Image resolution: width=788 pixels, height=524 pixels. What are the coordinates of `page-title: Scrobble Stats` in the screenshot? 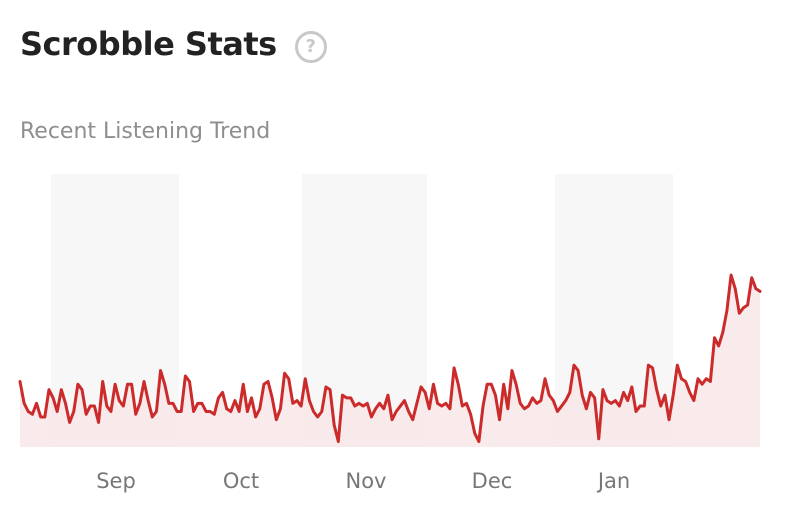 It's located at (148, 44).